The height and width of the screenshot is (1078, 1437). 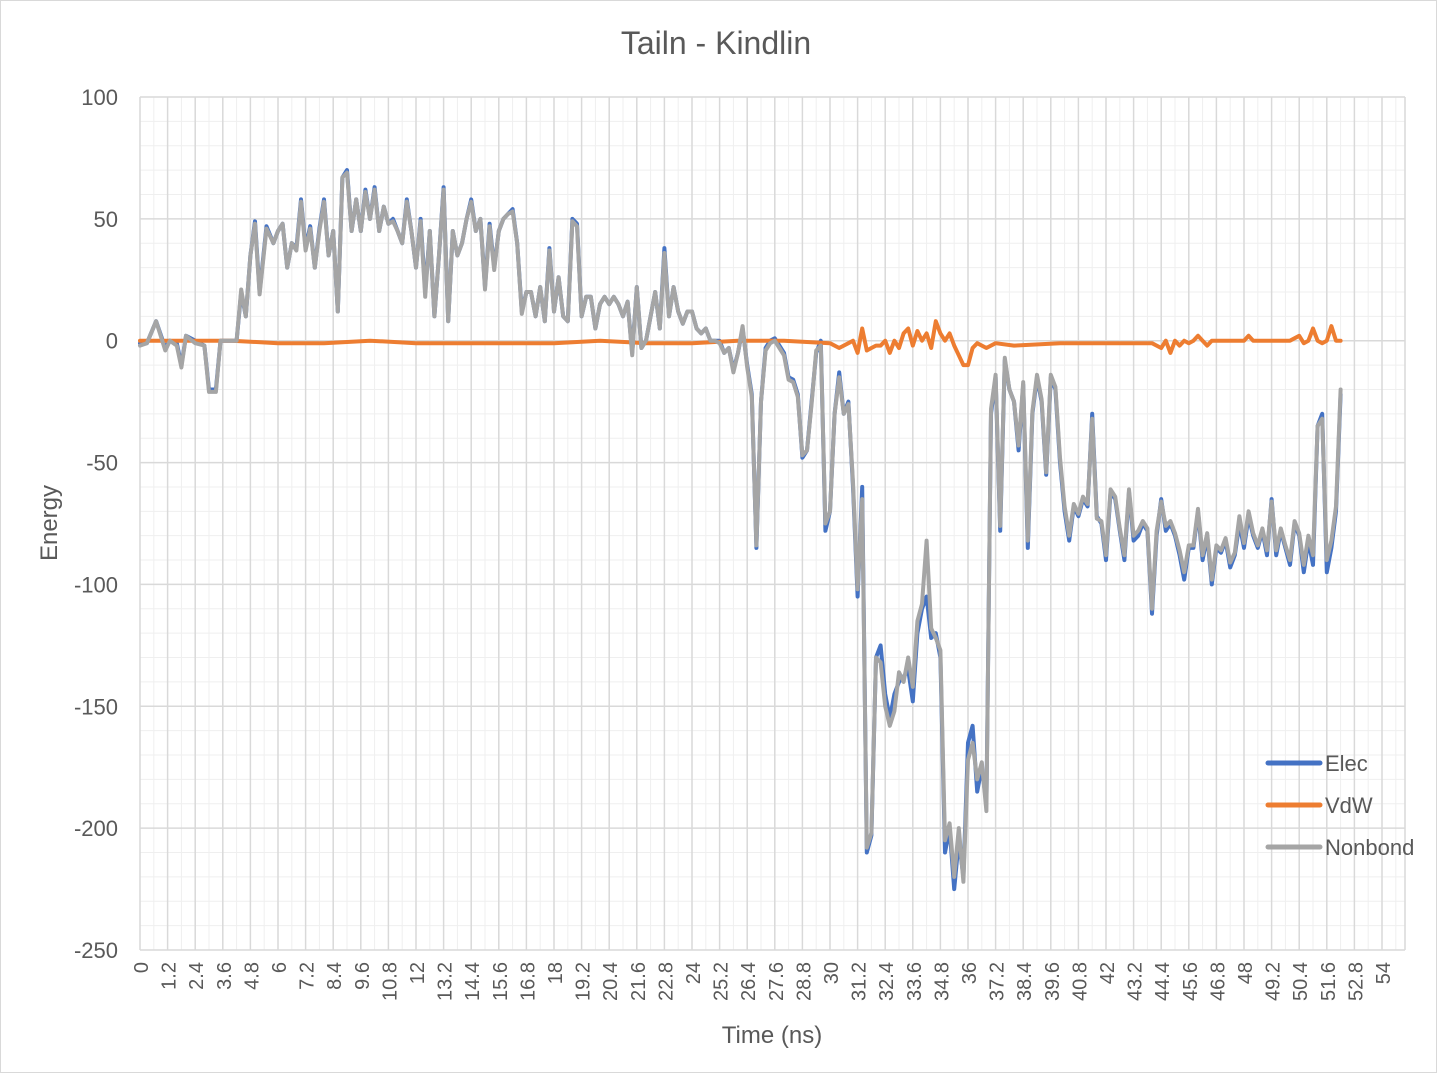 I want to click on x-tick-label: 54, so click(x=1384, y=973).